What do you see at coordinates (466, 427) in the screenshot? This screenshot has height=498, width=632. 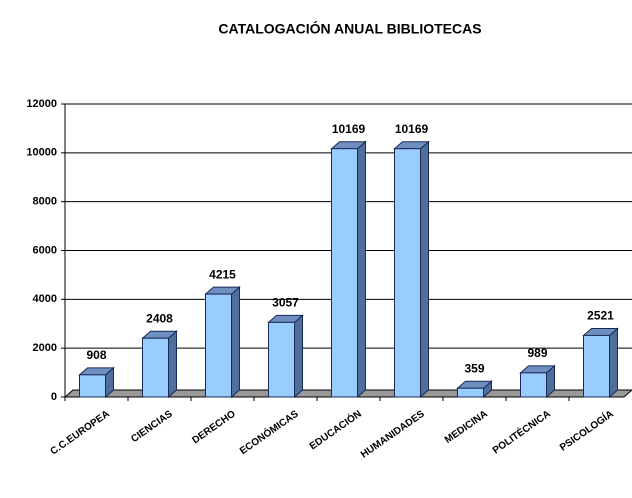 I see `x-tick-label: MEDICINA` at bounding box center [466, 427].